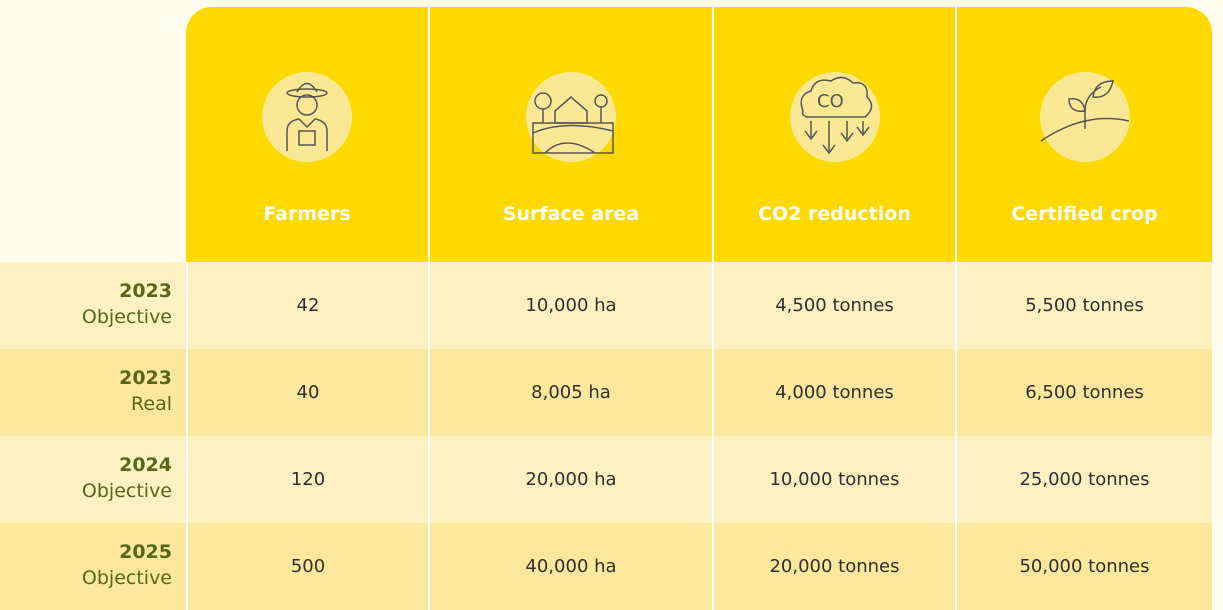 The height and width of the screenshot is (610, 1223). What do you see at coordinates (1083, 479) in the screenshot?
I see `table-cell: 25,000 tonnes` at bounding box center [1083, 479].